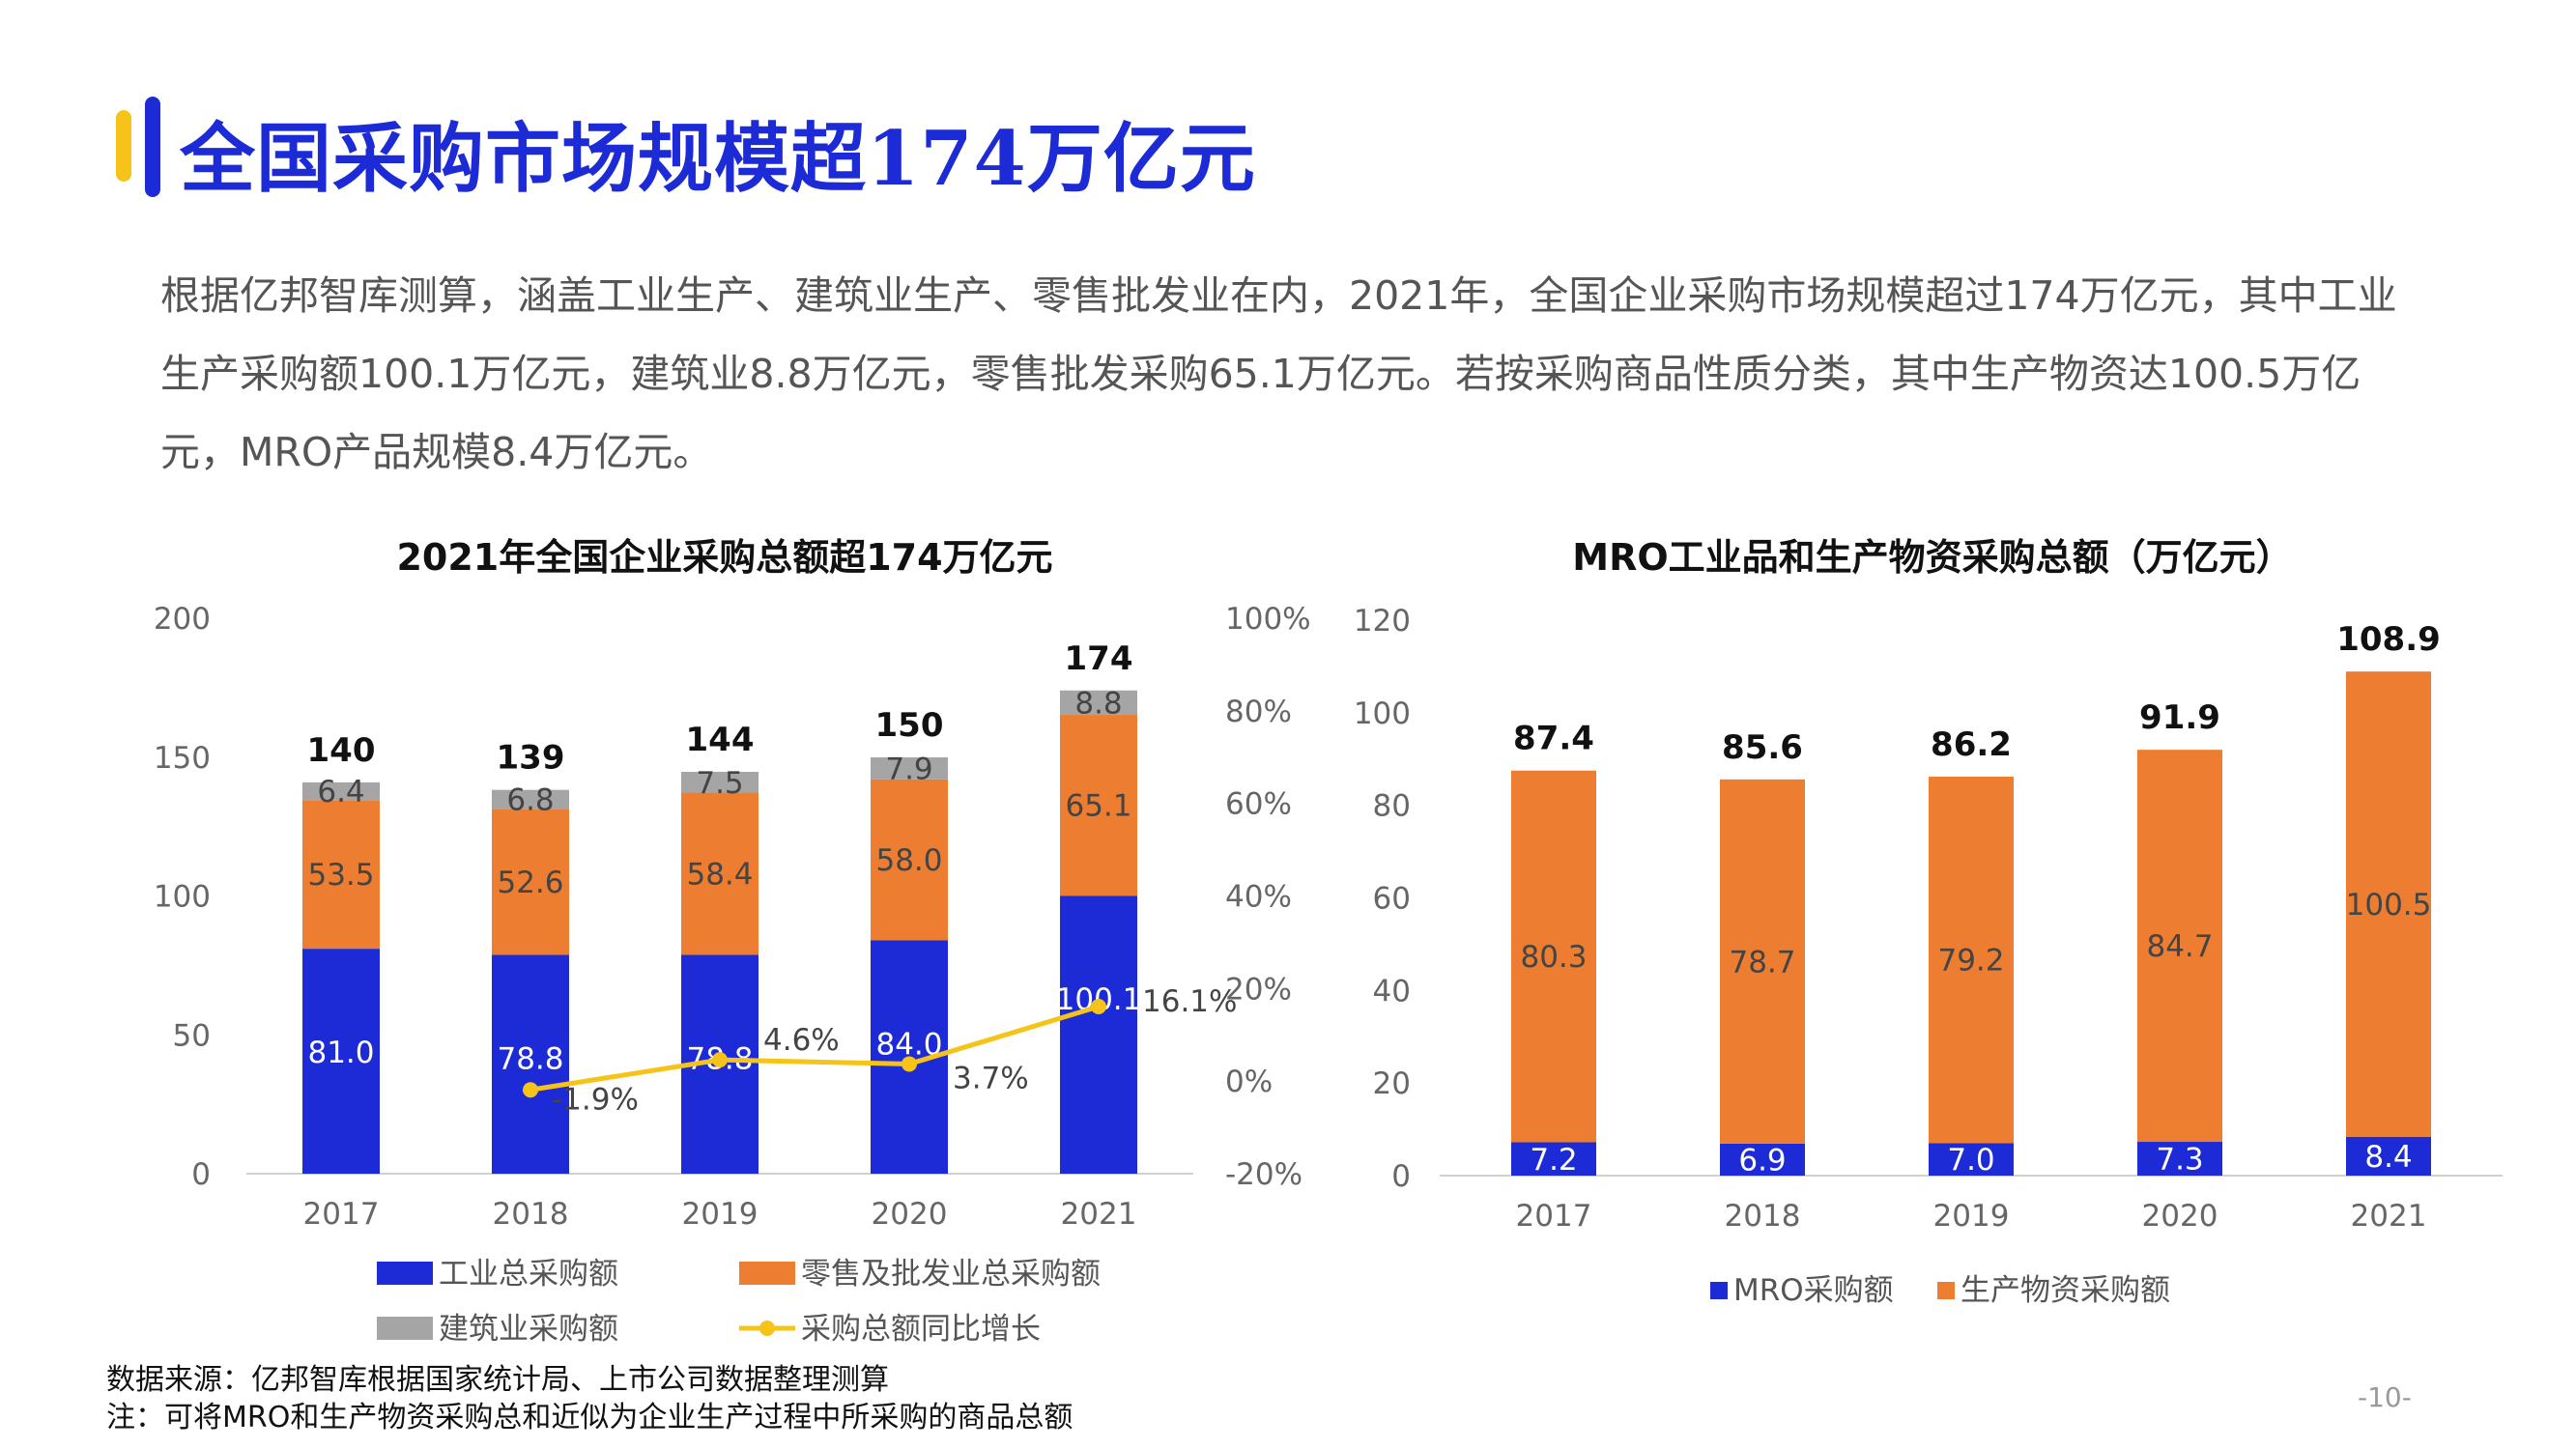  Describe the element at coordinates (531, 758) in the screenshot. I see `chart1-total-label: 139` at that location.